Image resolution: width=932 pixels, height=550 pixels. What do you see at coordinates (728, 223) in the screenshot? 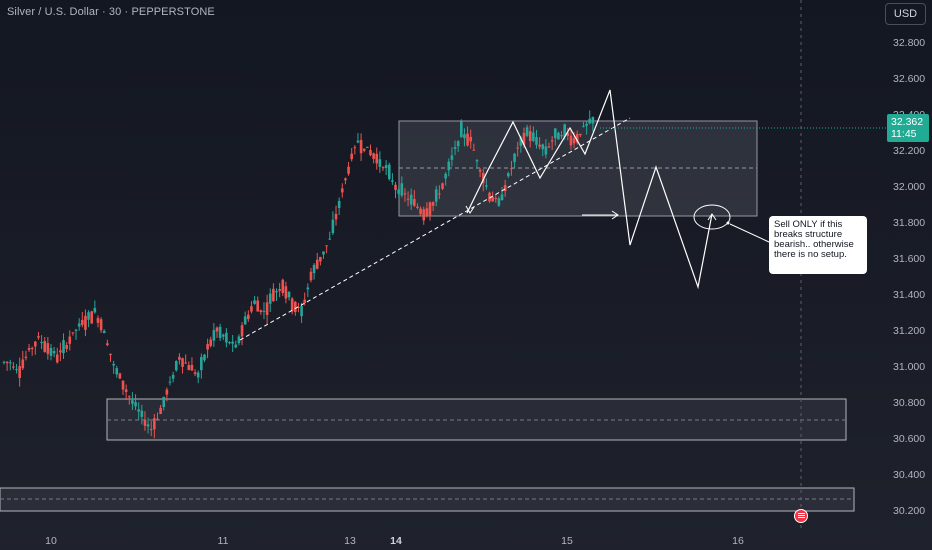
I see `note-anchor-dot` at bounding box center [728, 223].